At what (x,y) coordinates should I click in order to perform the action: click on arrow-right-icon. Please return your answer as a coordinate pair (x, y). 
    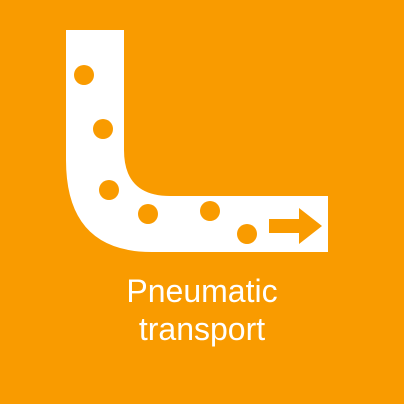
    Looking at the image, I should click on (295, 226).